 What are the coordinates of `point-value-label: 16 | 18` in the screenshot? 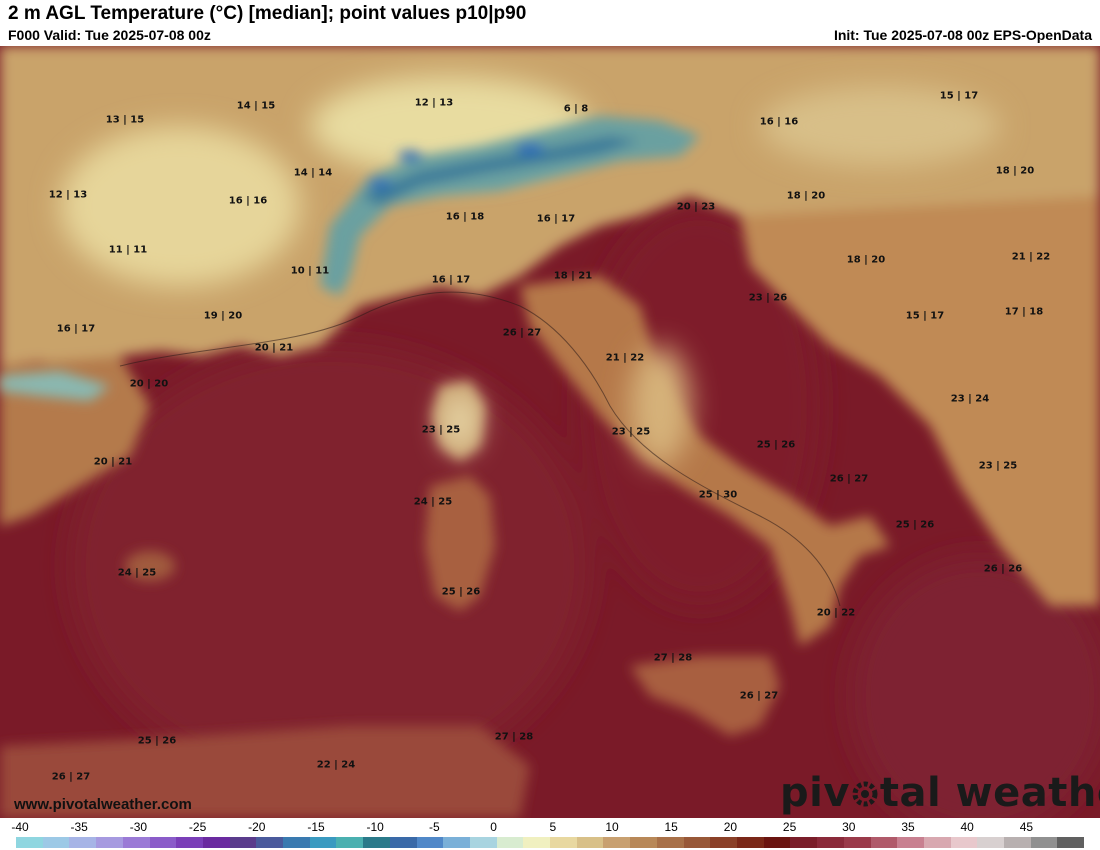 It's located at (465, 217).